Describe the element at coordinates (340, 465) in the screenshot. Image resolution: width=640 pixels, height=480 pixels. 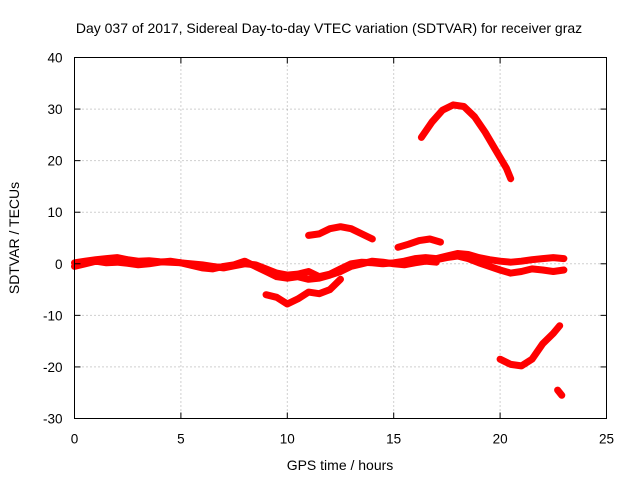
I see `x-axis-label: GPS time / hours` at that location.